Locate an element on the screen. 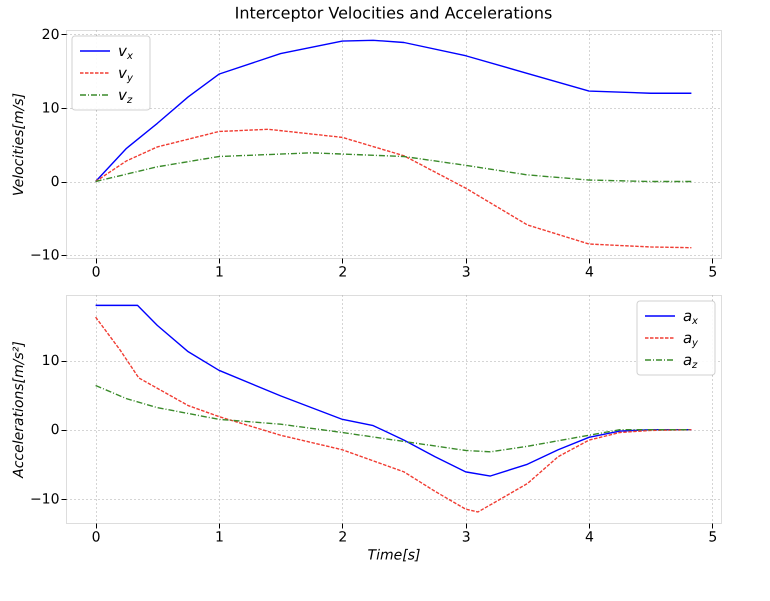 The image size is (770, 601). y-tick-label: 20 is located at coordinates (51, 34).